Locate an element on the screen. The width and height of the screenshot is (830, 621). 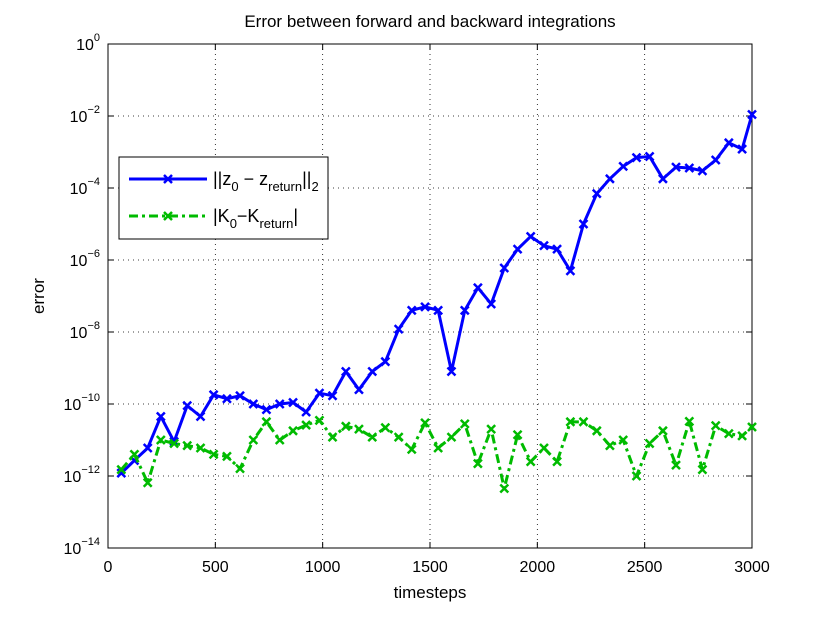
legend-label: |K0−Kreturn| is located at coordinates (255, 218).